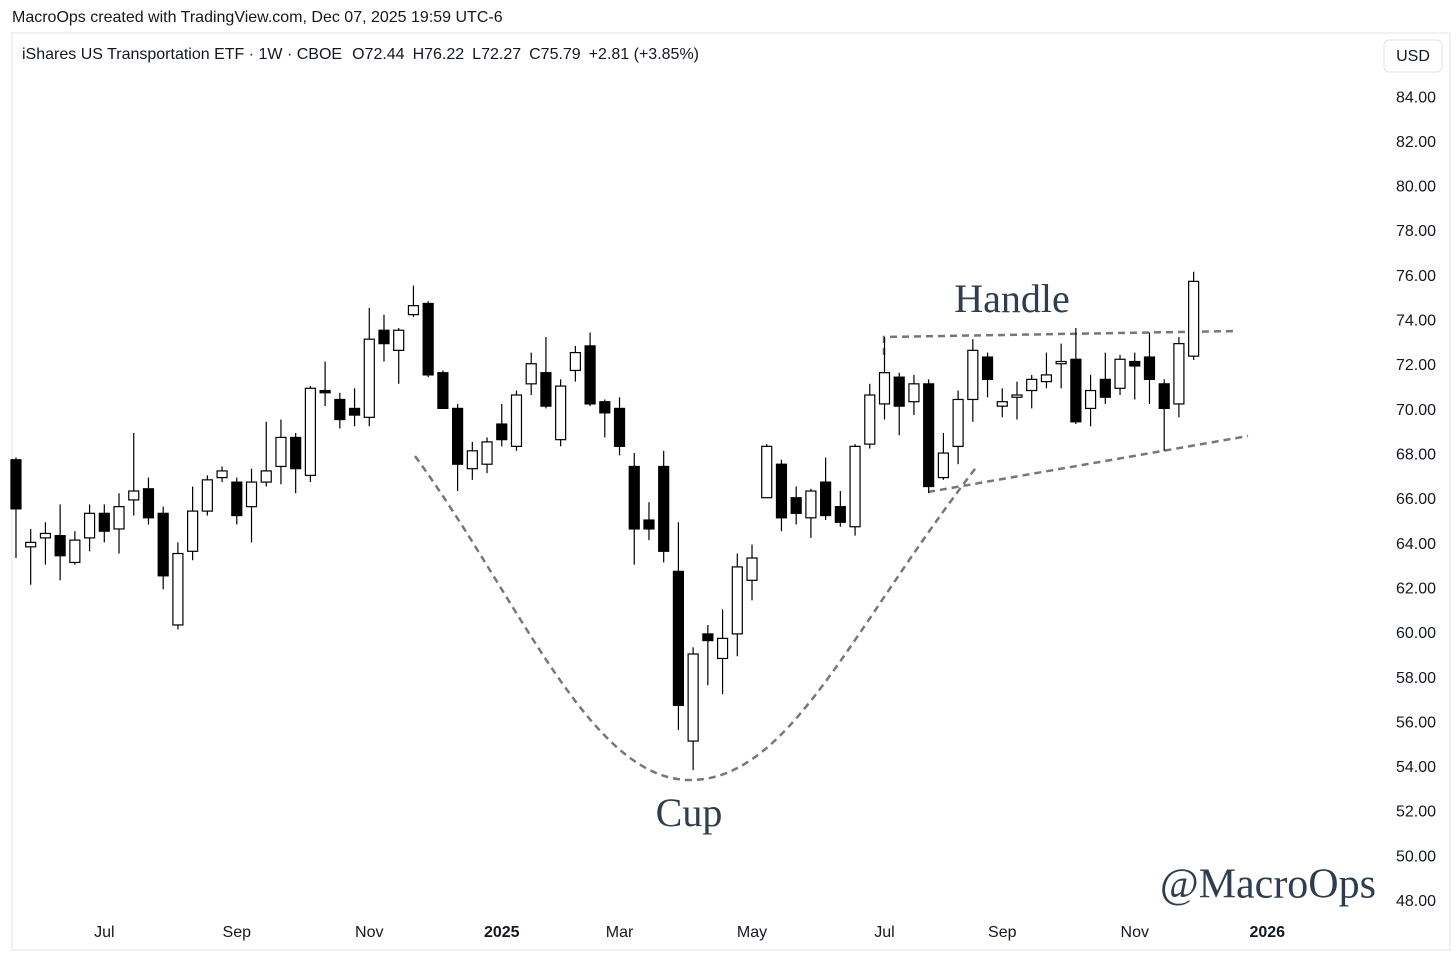 Image resolution: width=1456 pixels, height=960 pixels. Describe the element at coordinates (1416, 633) in the screenshot. I see `y-tick-label: 60.00` at that location.